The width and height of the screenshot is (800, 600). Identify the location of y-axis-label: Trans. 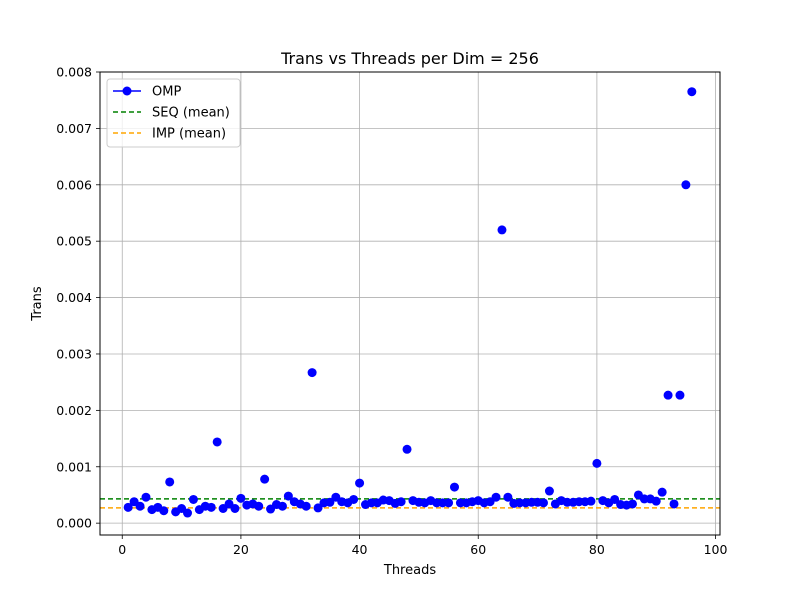
(37, 304).